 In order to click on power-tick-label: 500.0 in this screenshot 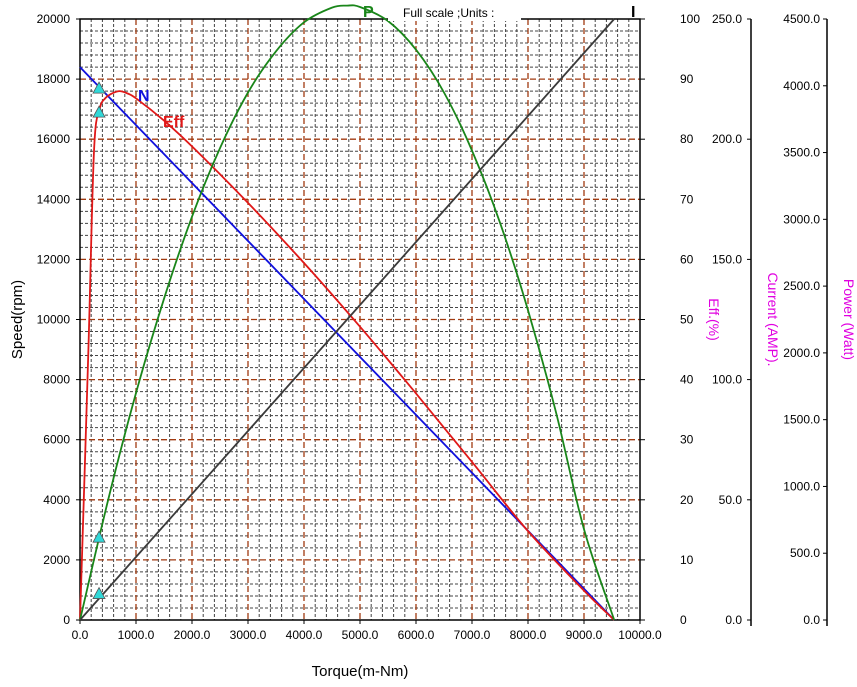, I will do `click(805, 553)`.